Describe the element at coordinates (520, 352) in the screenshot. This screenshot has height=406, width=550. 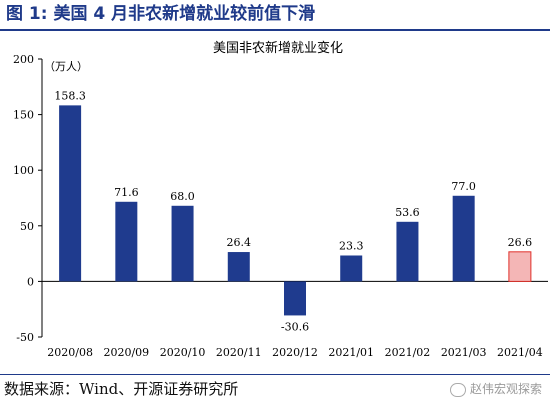
I see `x-tick-label: 2021/04` at that location.